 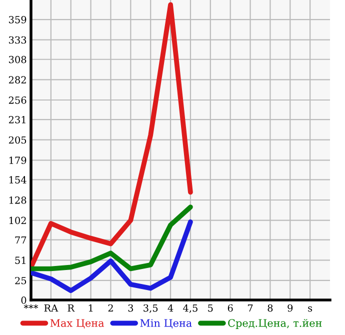 What do you see at coordinates (290, 308) in the screenshot?
I see `x-tick-label: 9` at bounding box center [290, 308].